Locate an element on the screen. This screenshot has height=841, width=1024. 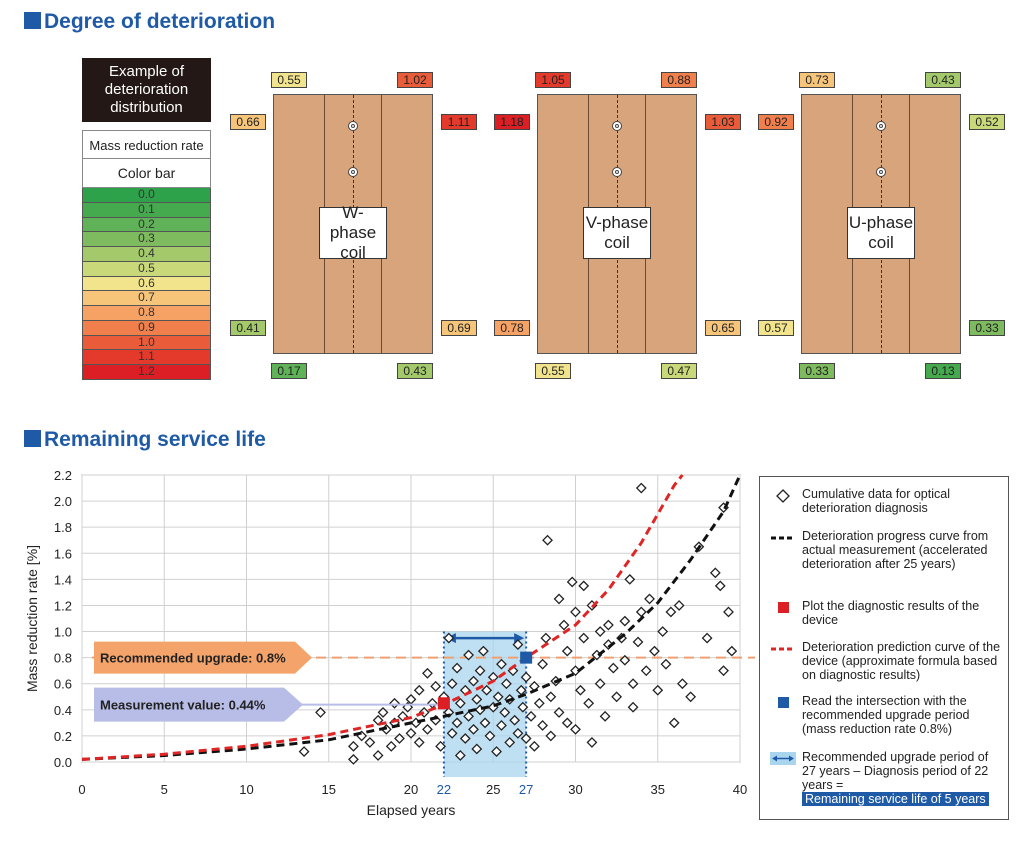
measurement-value-box: 0.43 is located at coordinates (415, 371).